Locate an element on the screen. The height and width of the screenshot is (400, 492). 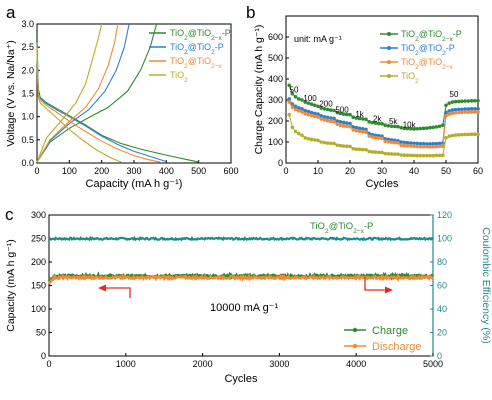
rate-label: 5k is located at coordinates (393, 121).